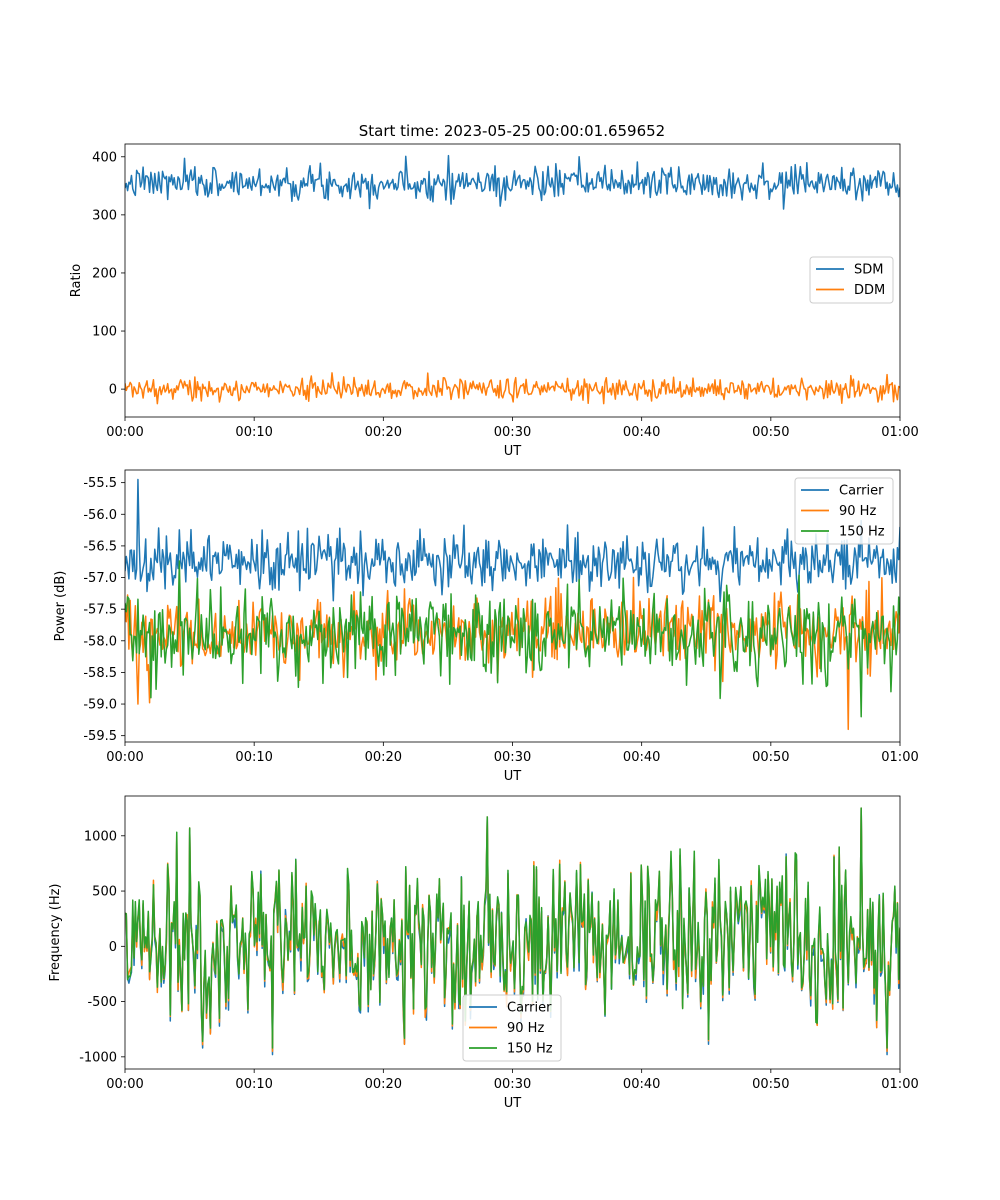 The height and width of the screenshot is (1200, 1000). I want to click on y-tick-label: -57.0, so click(100, 578).